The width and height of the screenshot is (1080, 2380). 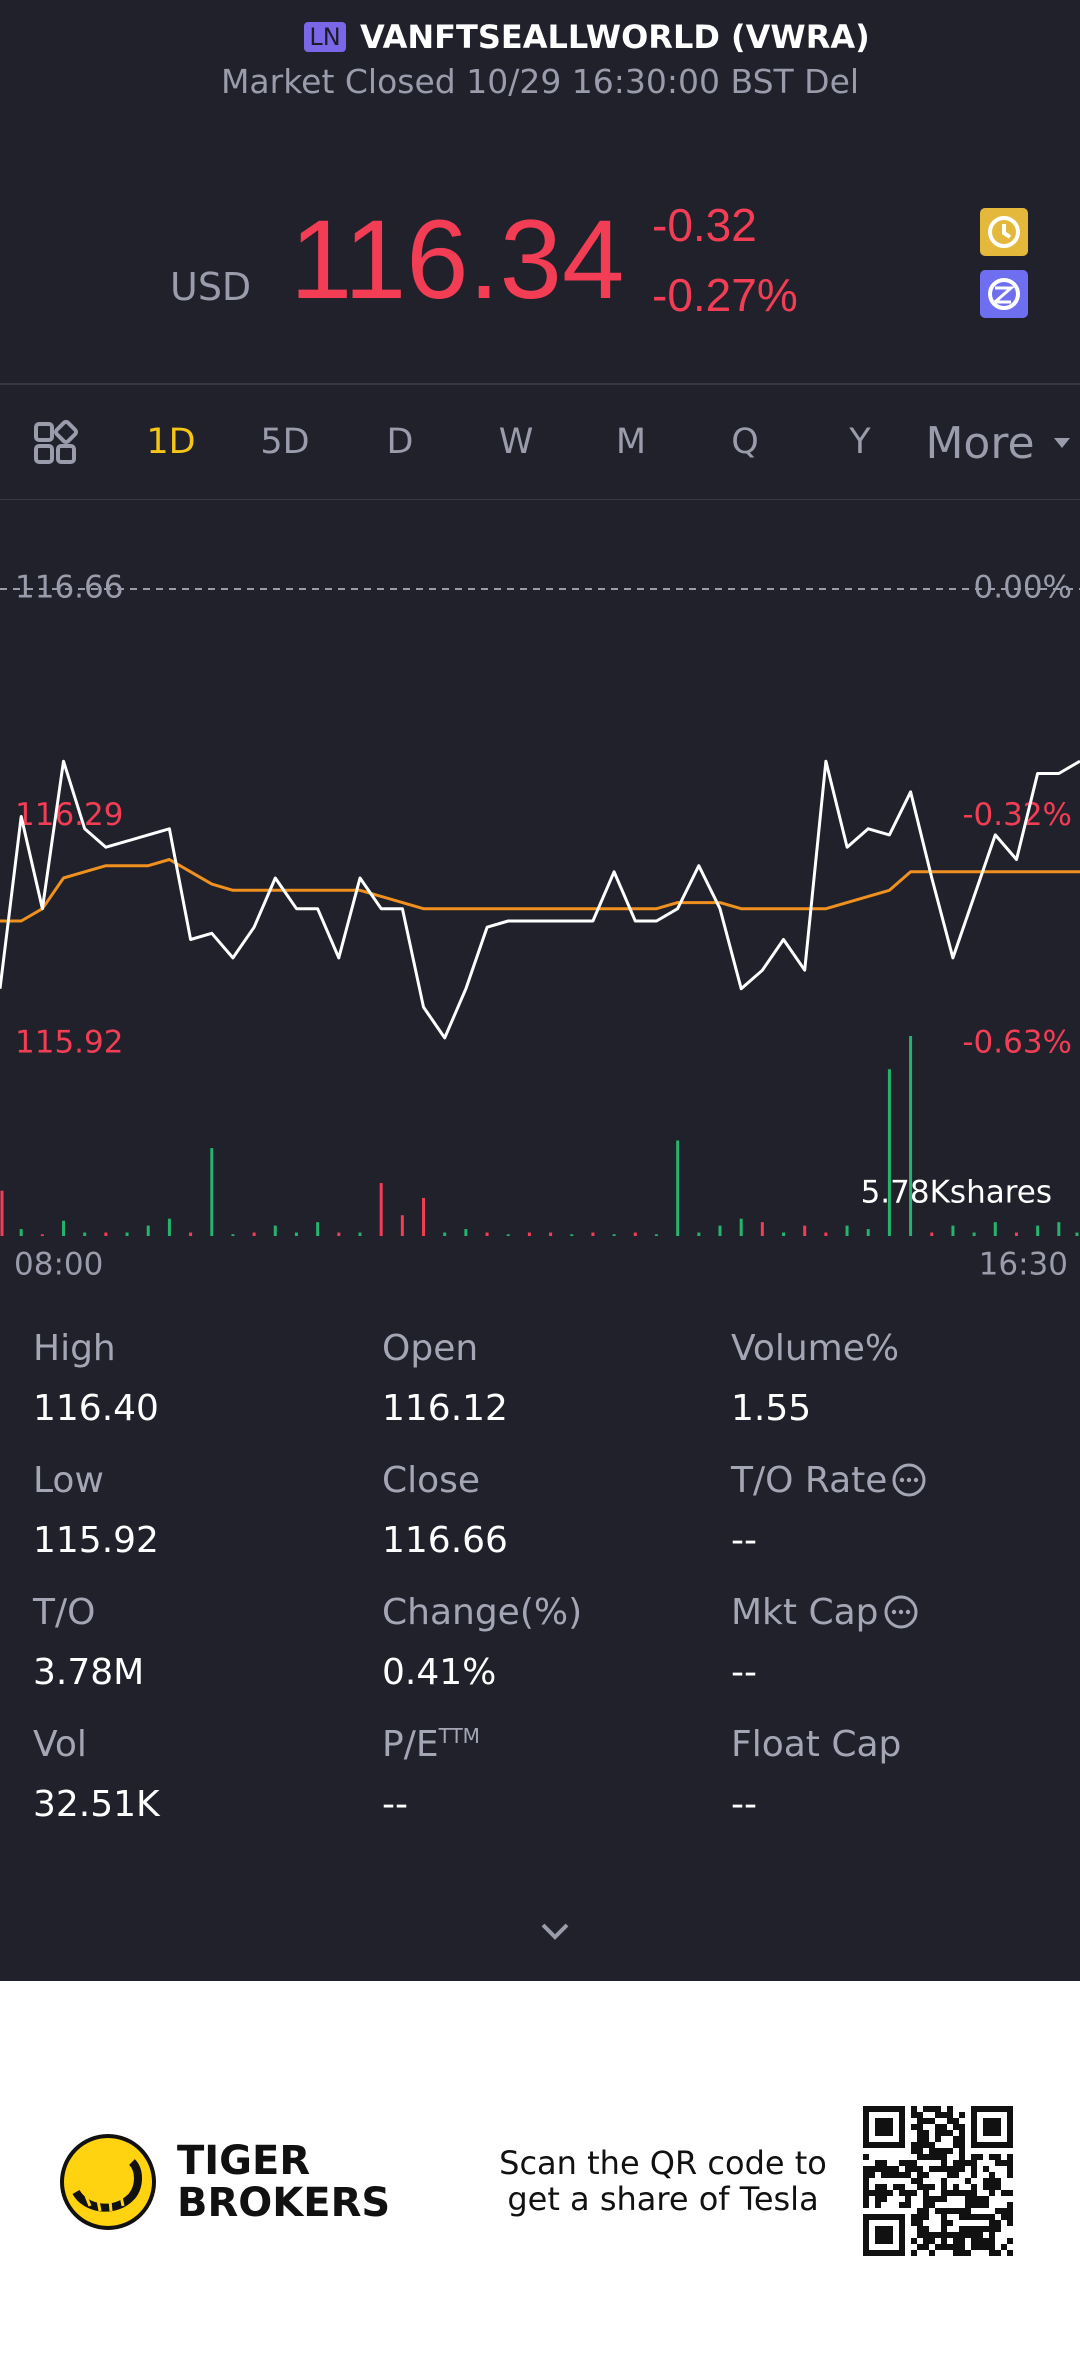 What do you see at coordinates (171, 442) in the screenshot?
I see `tab: 1D` at bounding box center [171, 442].